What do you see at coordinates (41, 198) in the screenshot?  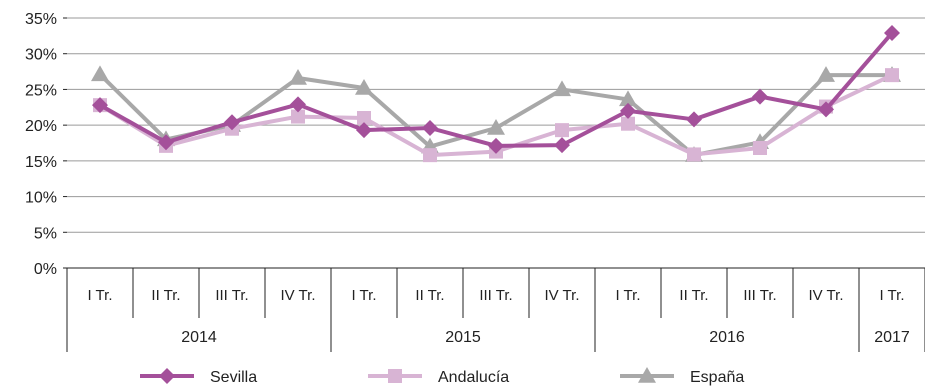 I see `y-tick-label: 10%` at bounding box center [41, 198].